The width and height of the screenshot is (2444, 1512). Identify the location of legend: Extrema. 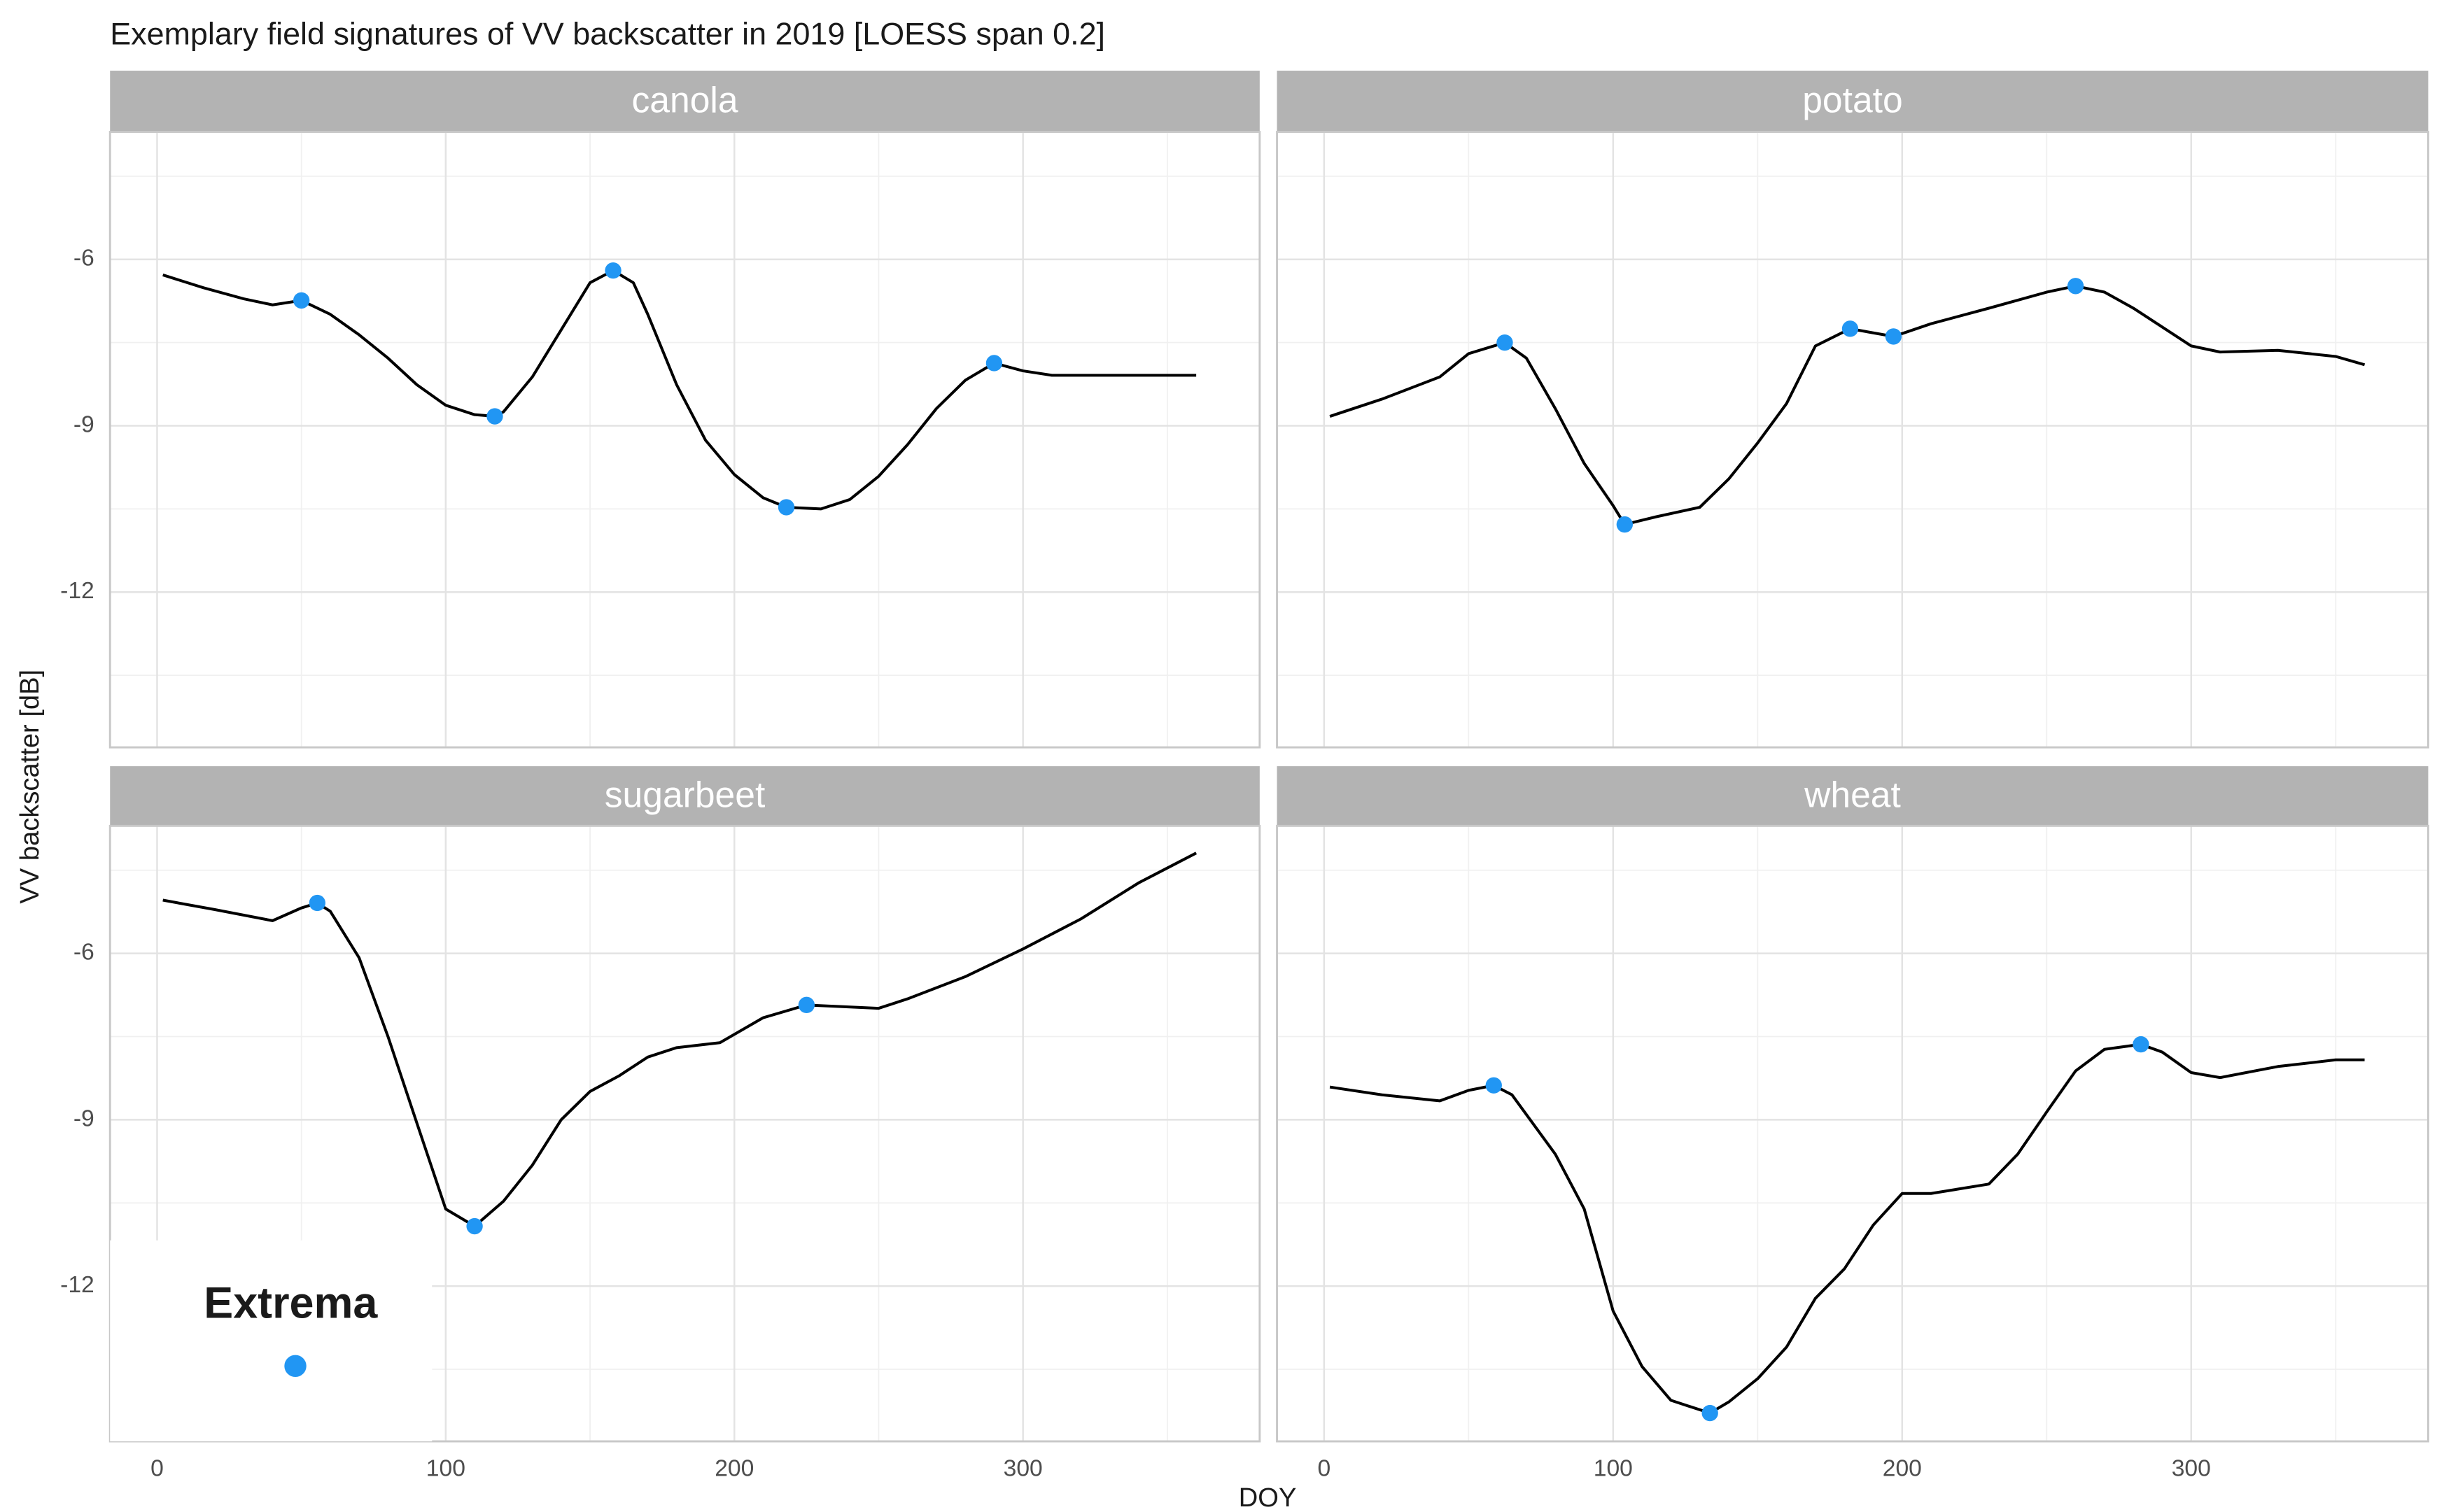
(271, 1341).